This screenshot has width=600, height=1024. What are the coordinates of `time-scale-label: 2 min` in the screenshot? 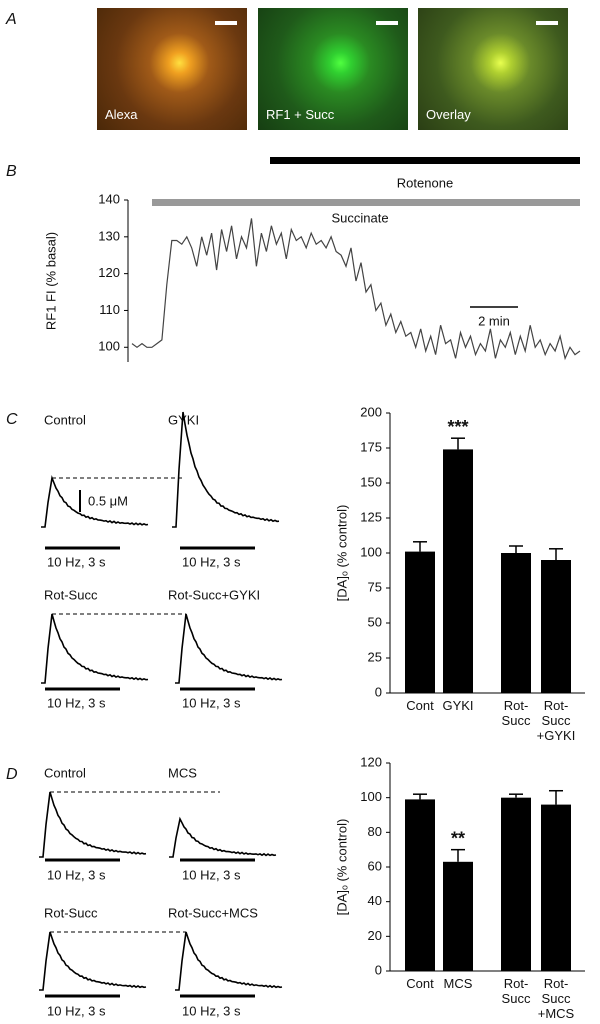 It's located at (494, 320).